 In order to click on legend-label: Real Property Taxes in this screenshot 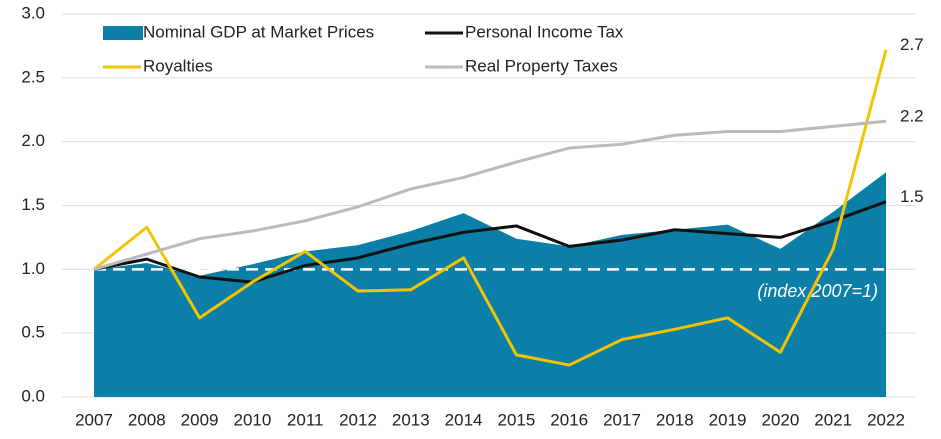, I will do `click(541, 65)`.